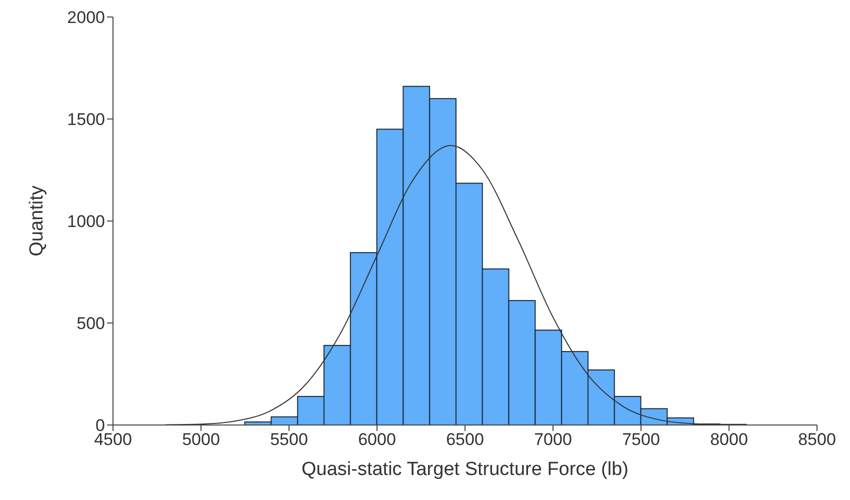 This screenshot has width=850, height=500. I want to click on x-tick-label: 8500, so click(817, 440).